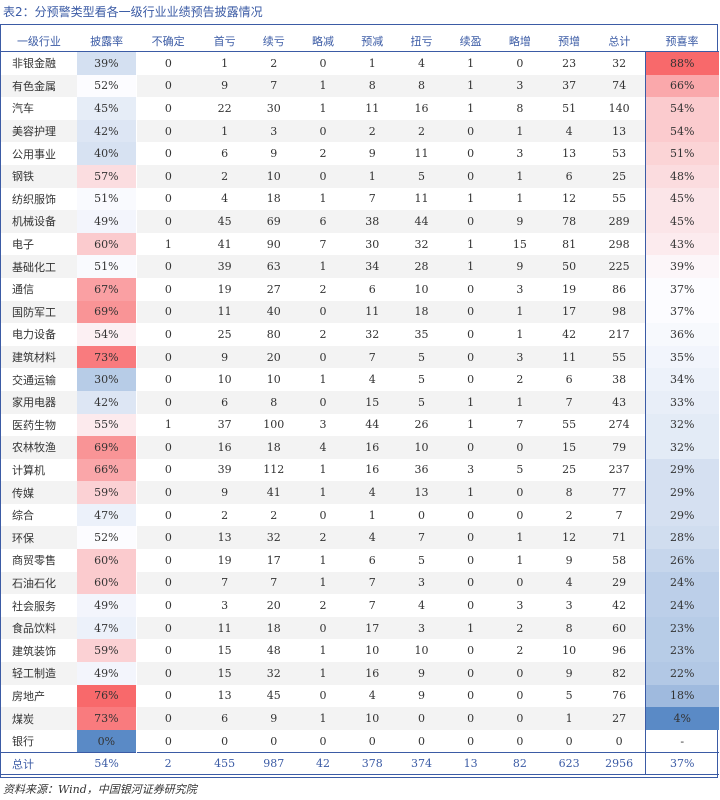 The image size is (720, 800). Describe the element at coordinates (372, 334) in the screenshot. I see `cell-value: 32` at that location.